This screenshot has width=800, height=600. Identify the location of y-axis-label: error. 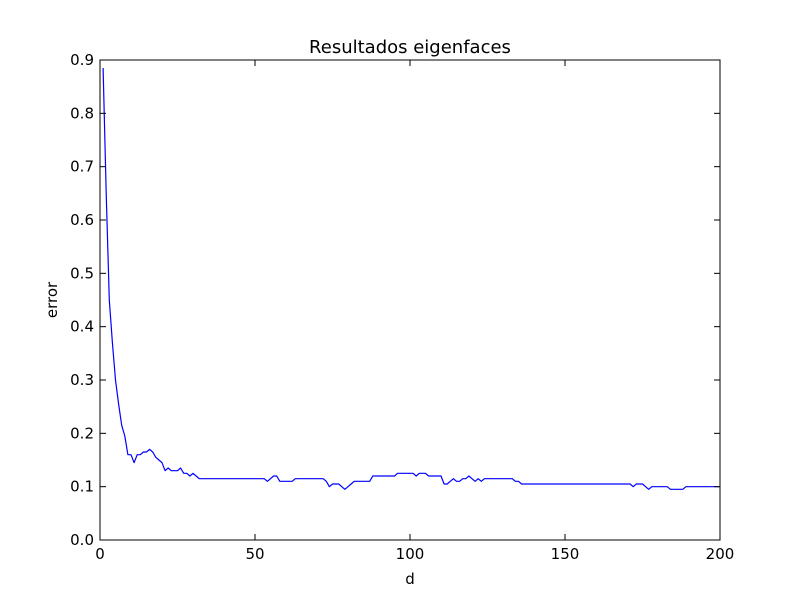
(52, 299).